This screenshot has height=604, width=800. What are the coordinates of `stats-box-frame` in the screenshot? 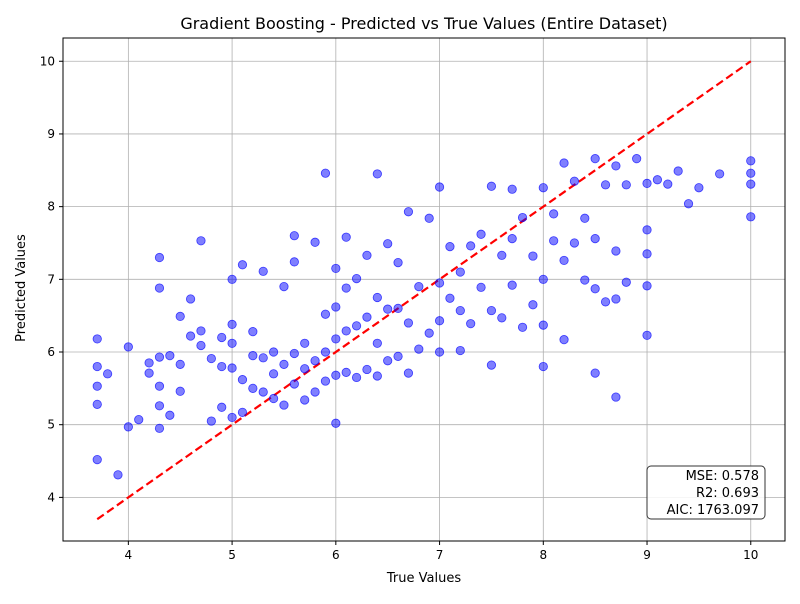 It's located at (706, 492).